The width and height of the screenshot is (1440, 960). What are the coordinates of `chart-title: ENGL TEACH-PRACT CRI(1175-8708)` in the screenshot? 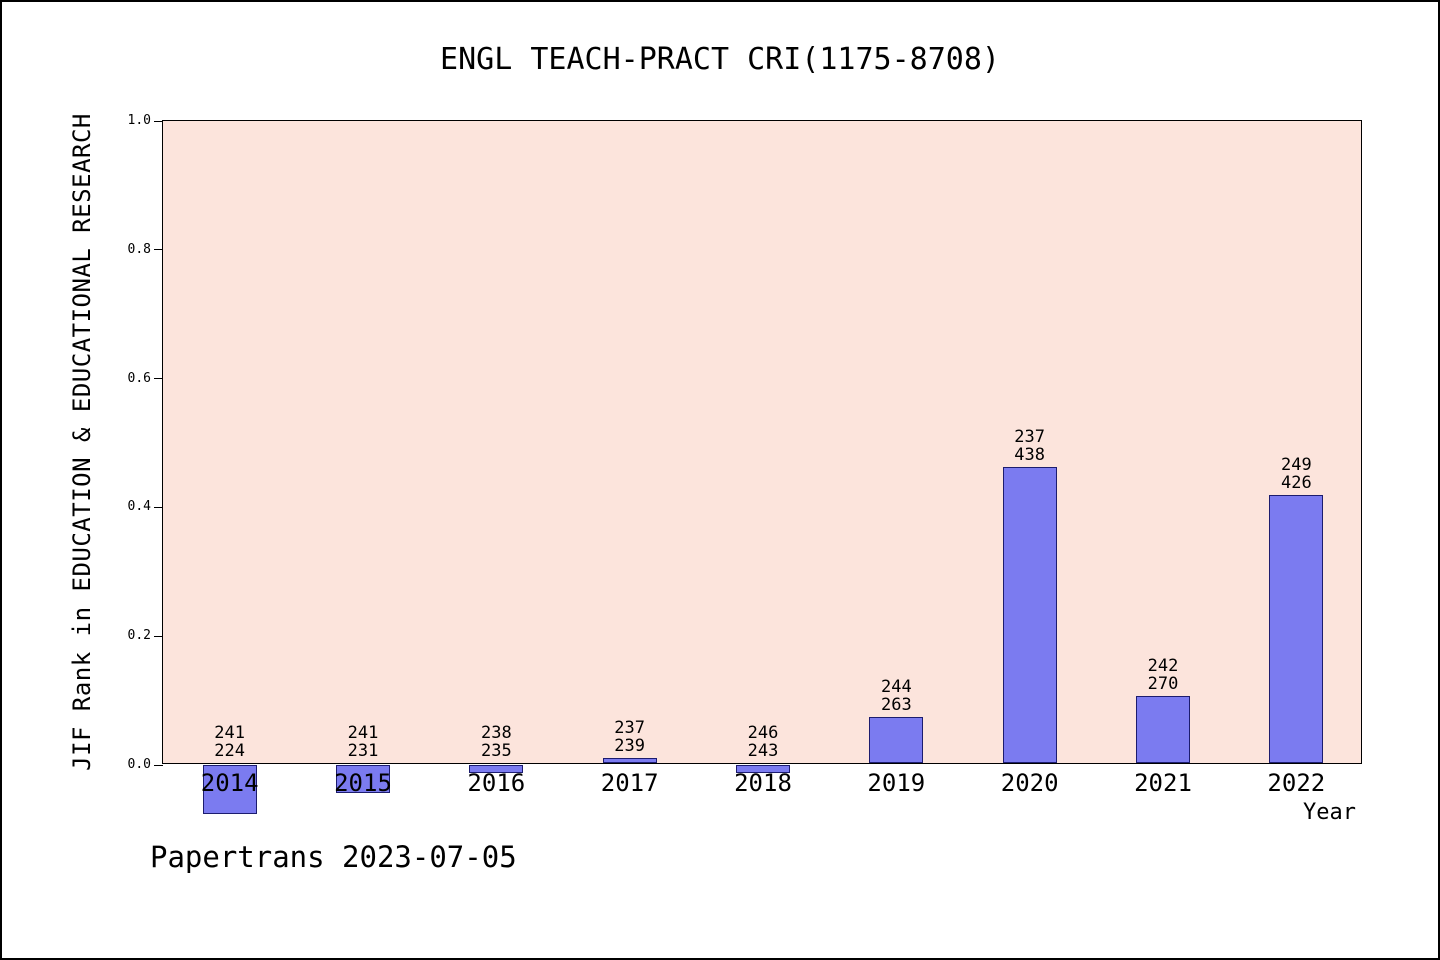 It's located at (720, 59).